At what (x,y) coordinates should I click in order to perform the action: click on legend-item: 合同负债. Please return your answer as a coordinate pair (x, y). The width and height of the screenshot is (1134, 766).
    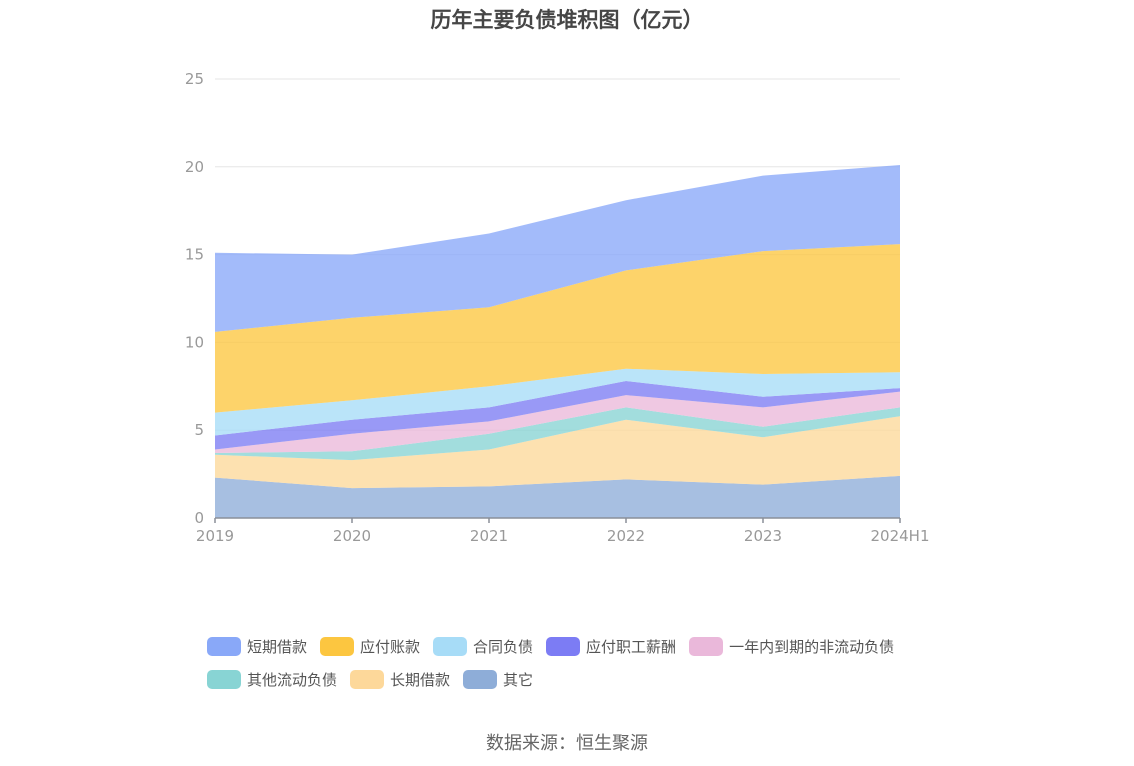
    Looking at the image, I should click on (483, 646).